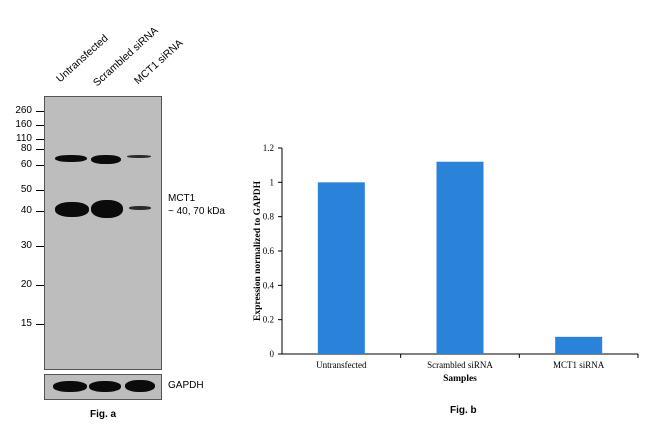 This screenshot has width=650, height=438. Describe the element at coordinates (341, 365) in the screenshot. I see `x-tick-label-0: Untransfected` at that location.